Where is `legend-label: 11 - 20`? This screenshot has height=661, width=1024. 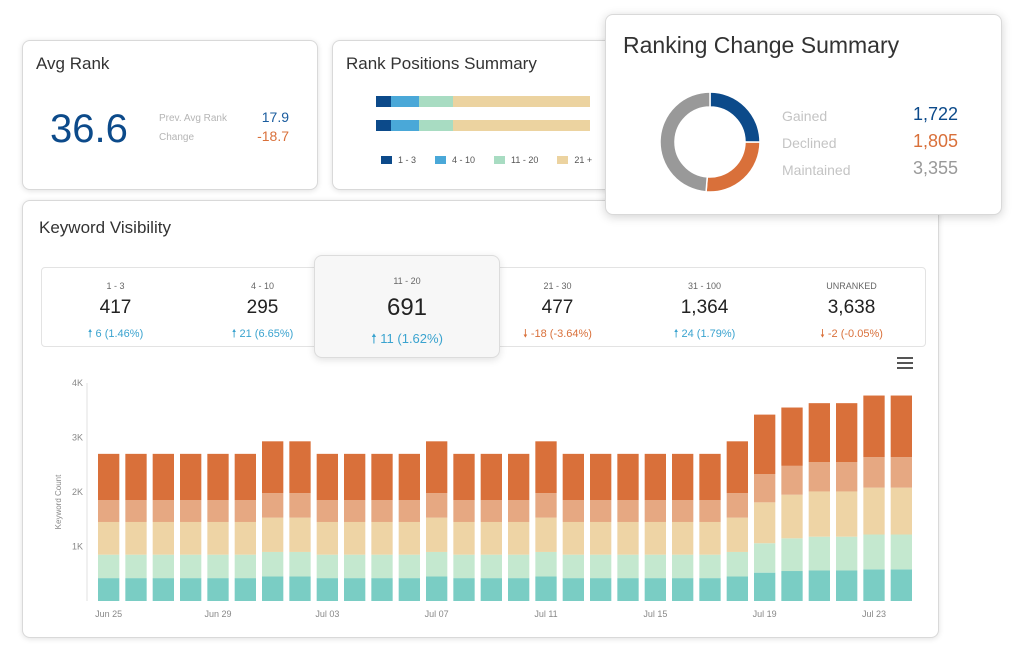 legend-label: 11 - 20 is located at coordinates (525, 160).